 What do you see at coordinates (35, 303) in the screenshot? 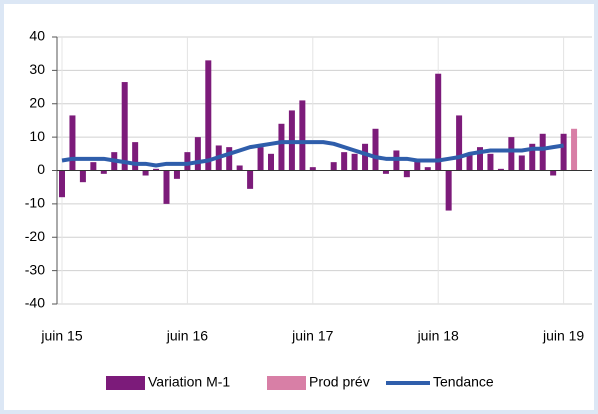
I see `y-tick-label: -40` at bounding box center [35, 303].